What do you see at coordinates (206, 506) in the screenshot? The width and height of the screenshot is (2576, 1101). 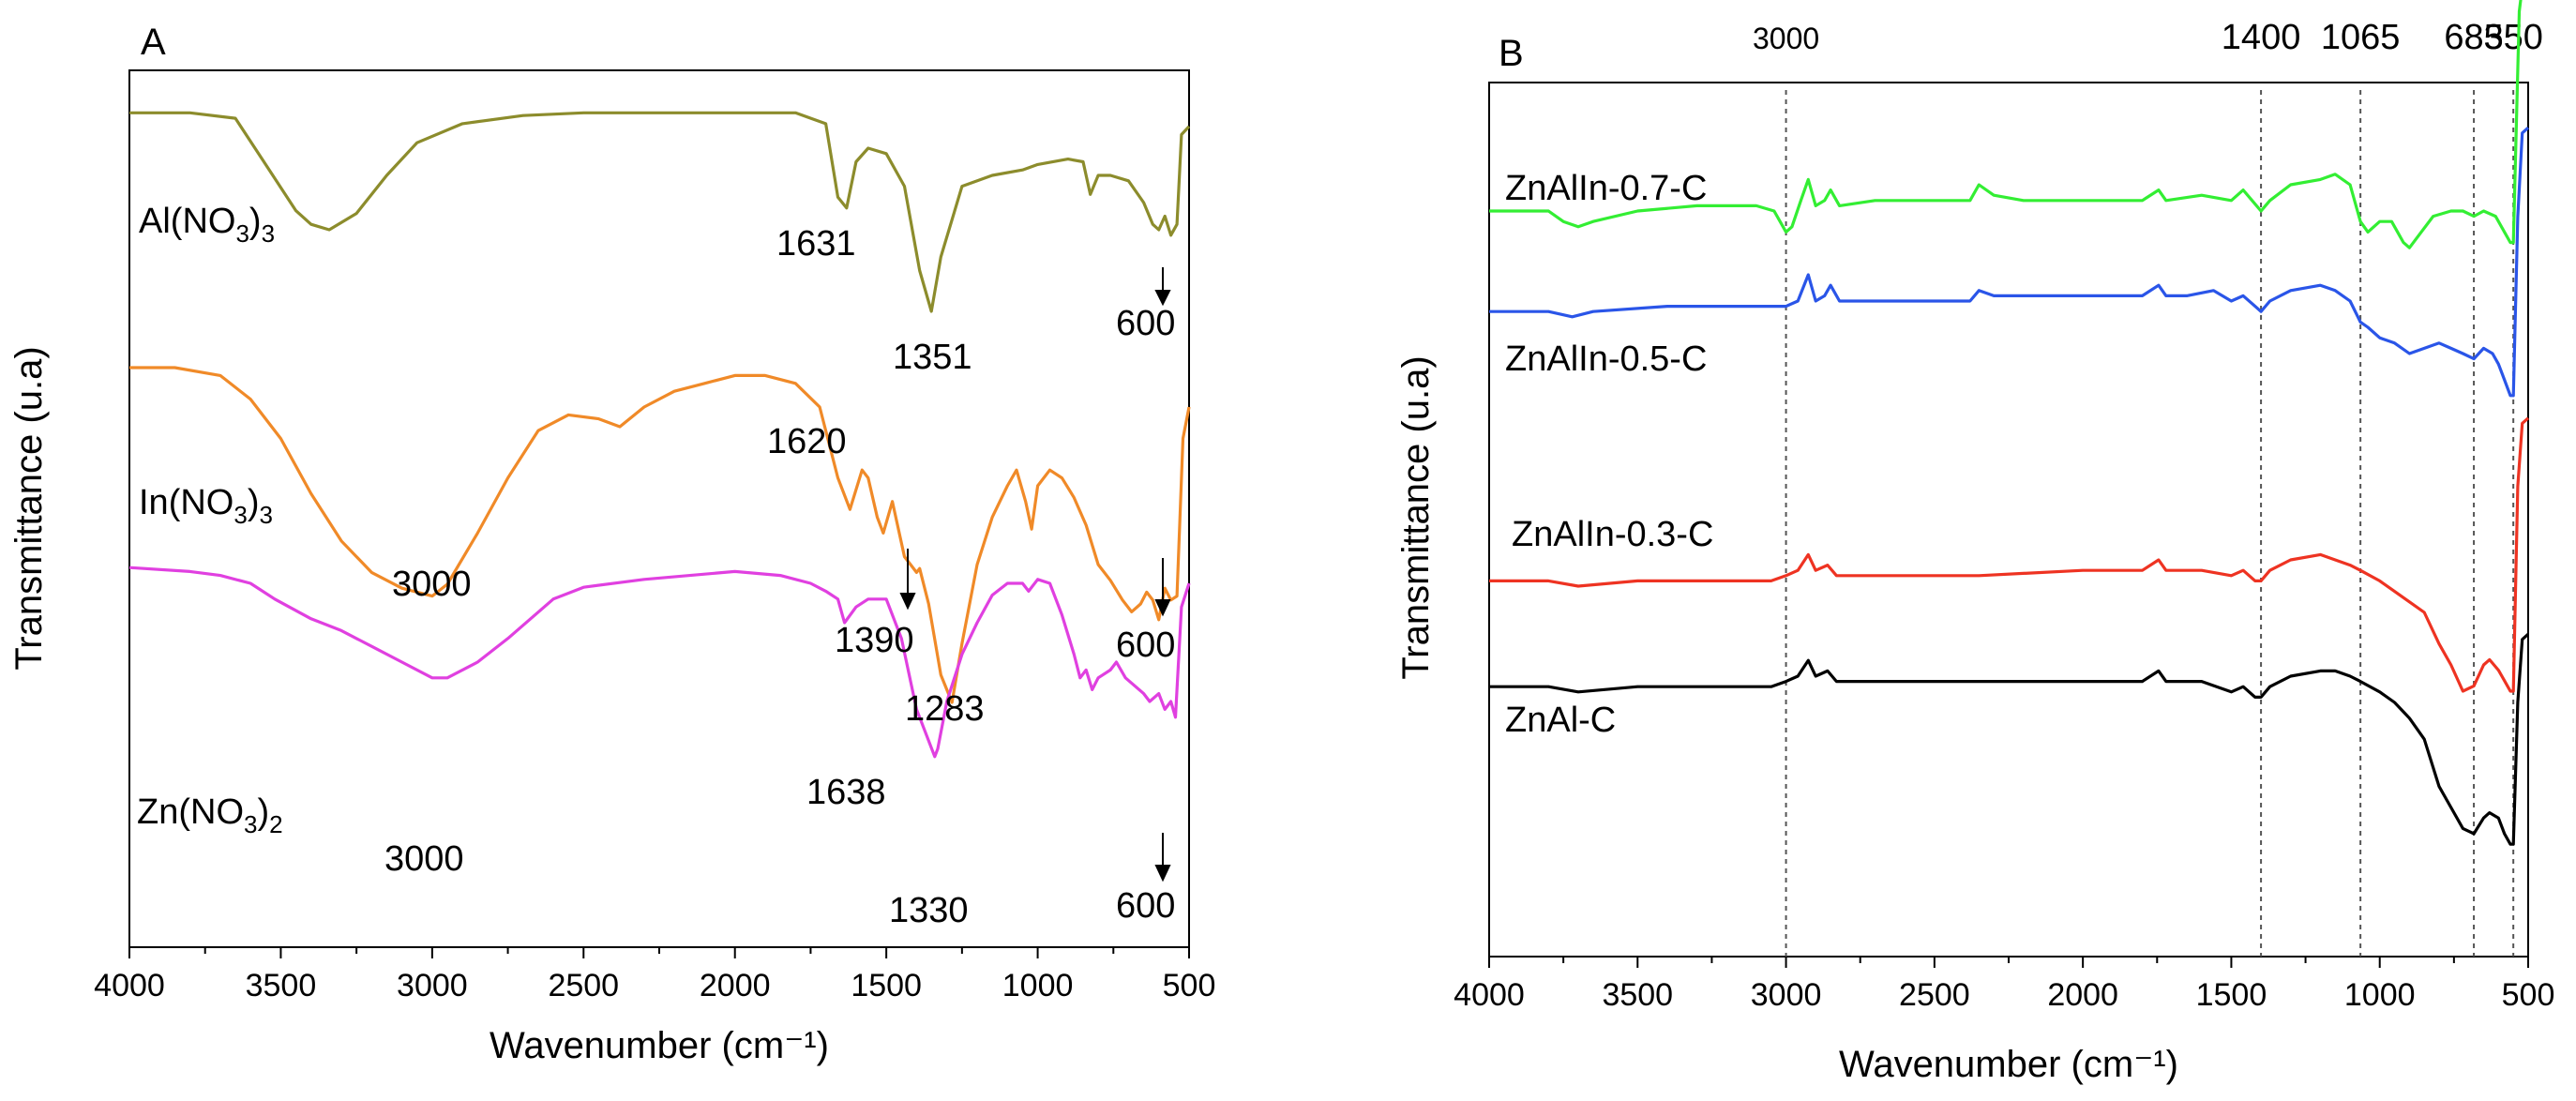 I see `series-label-in: In(NO3)3` at bounding box center [206, 506].